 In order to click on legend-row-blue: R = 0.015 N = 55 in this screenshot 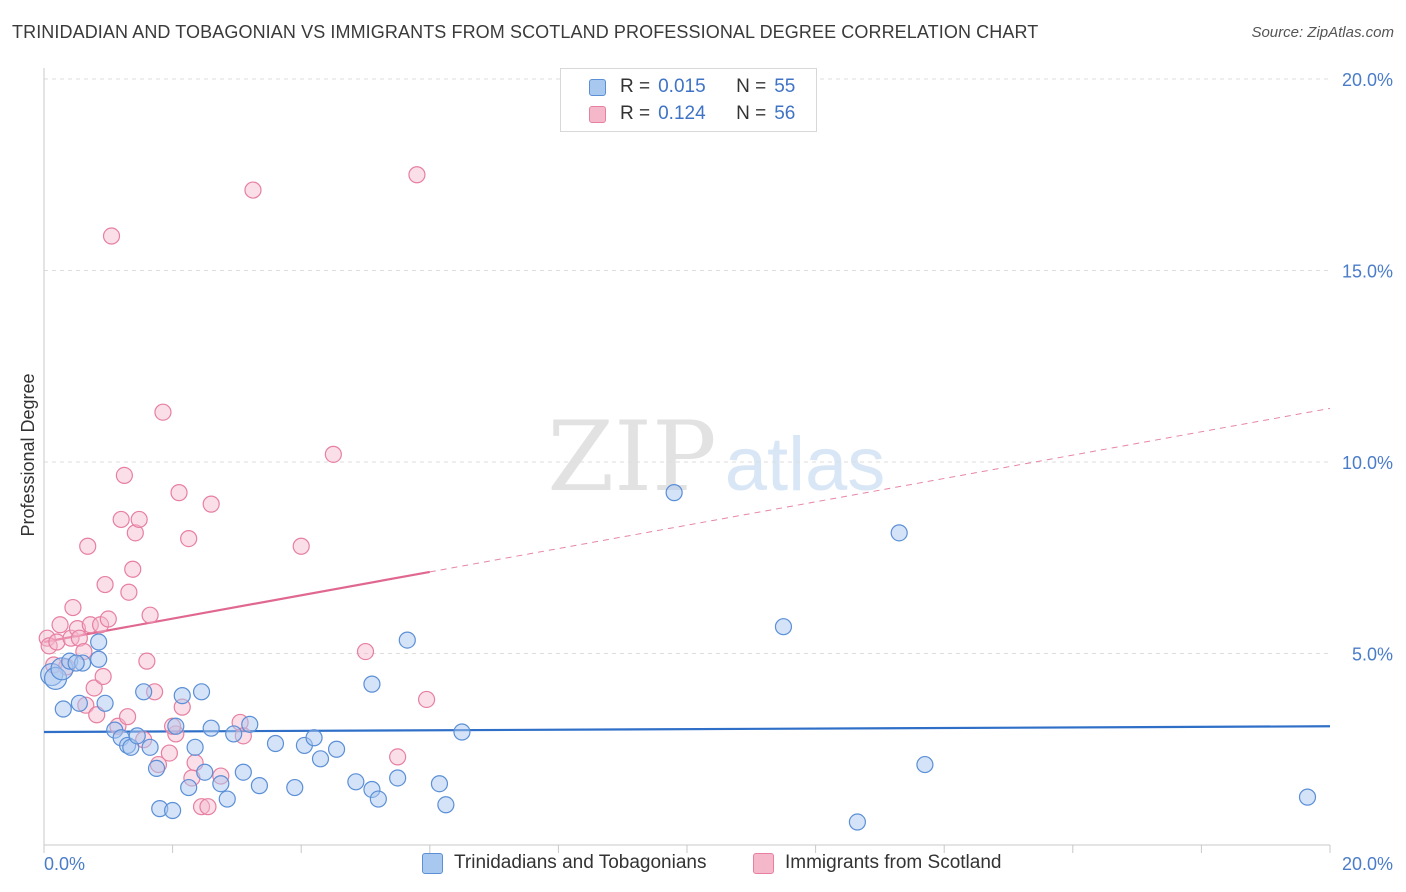, I will do `click(692, 87)`.